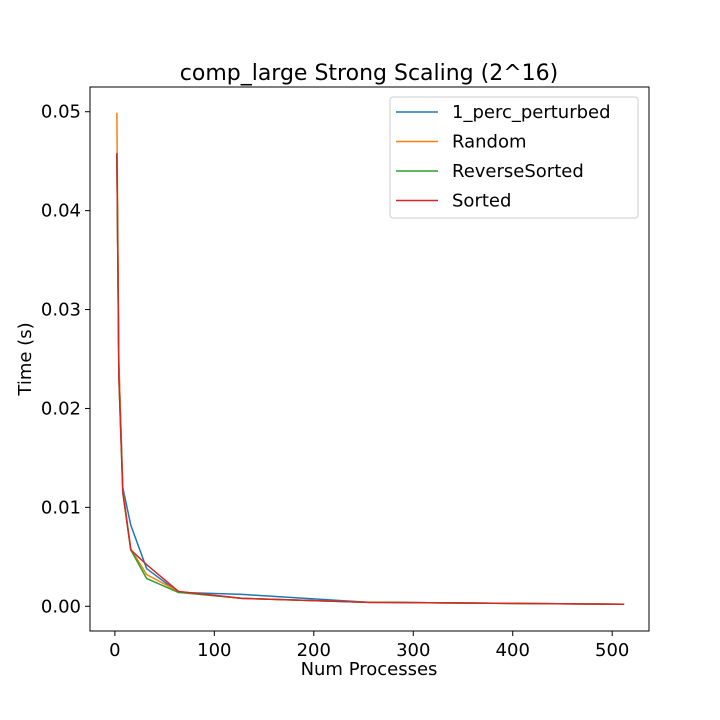 The image size is (720, 720). I want to click on x-tick-label: 400, so click(513, 650).